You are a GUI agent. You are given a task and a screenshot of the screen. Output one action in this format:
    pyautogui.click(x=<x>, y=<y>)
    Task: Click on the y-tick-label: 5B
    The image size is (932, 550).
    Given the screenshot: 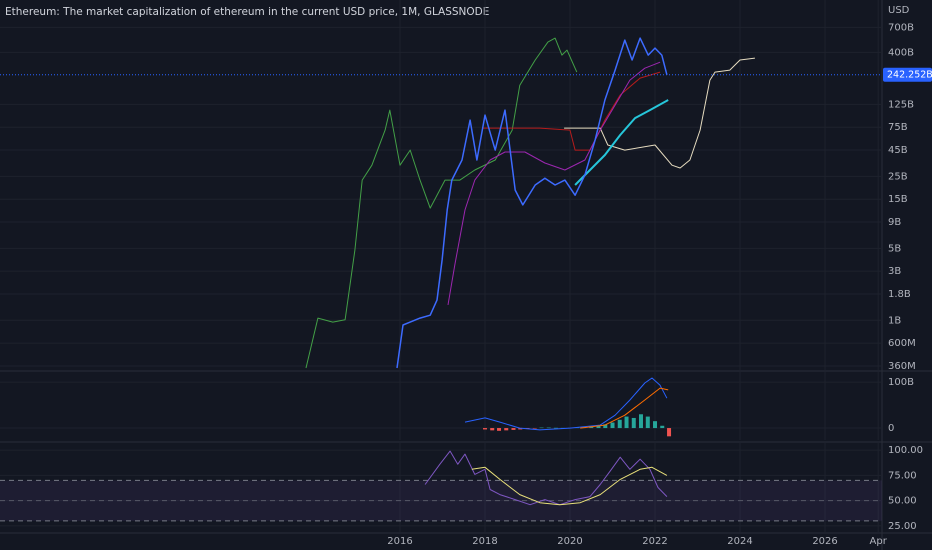 What is the action you would take?
    pyautogui.click(x=894, y=248)
    